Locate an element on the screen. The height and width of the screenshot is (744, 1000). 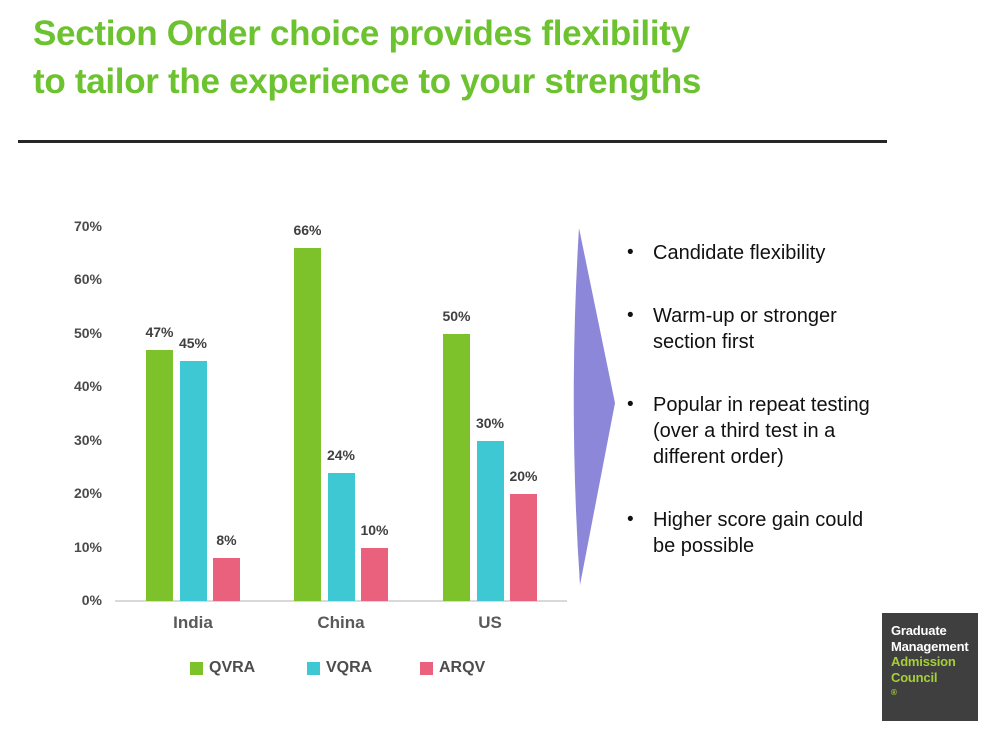
bar-value-label: 24% is located at coordinates (341, 455).